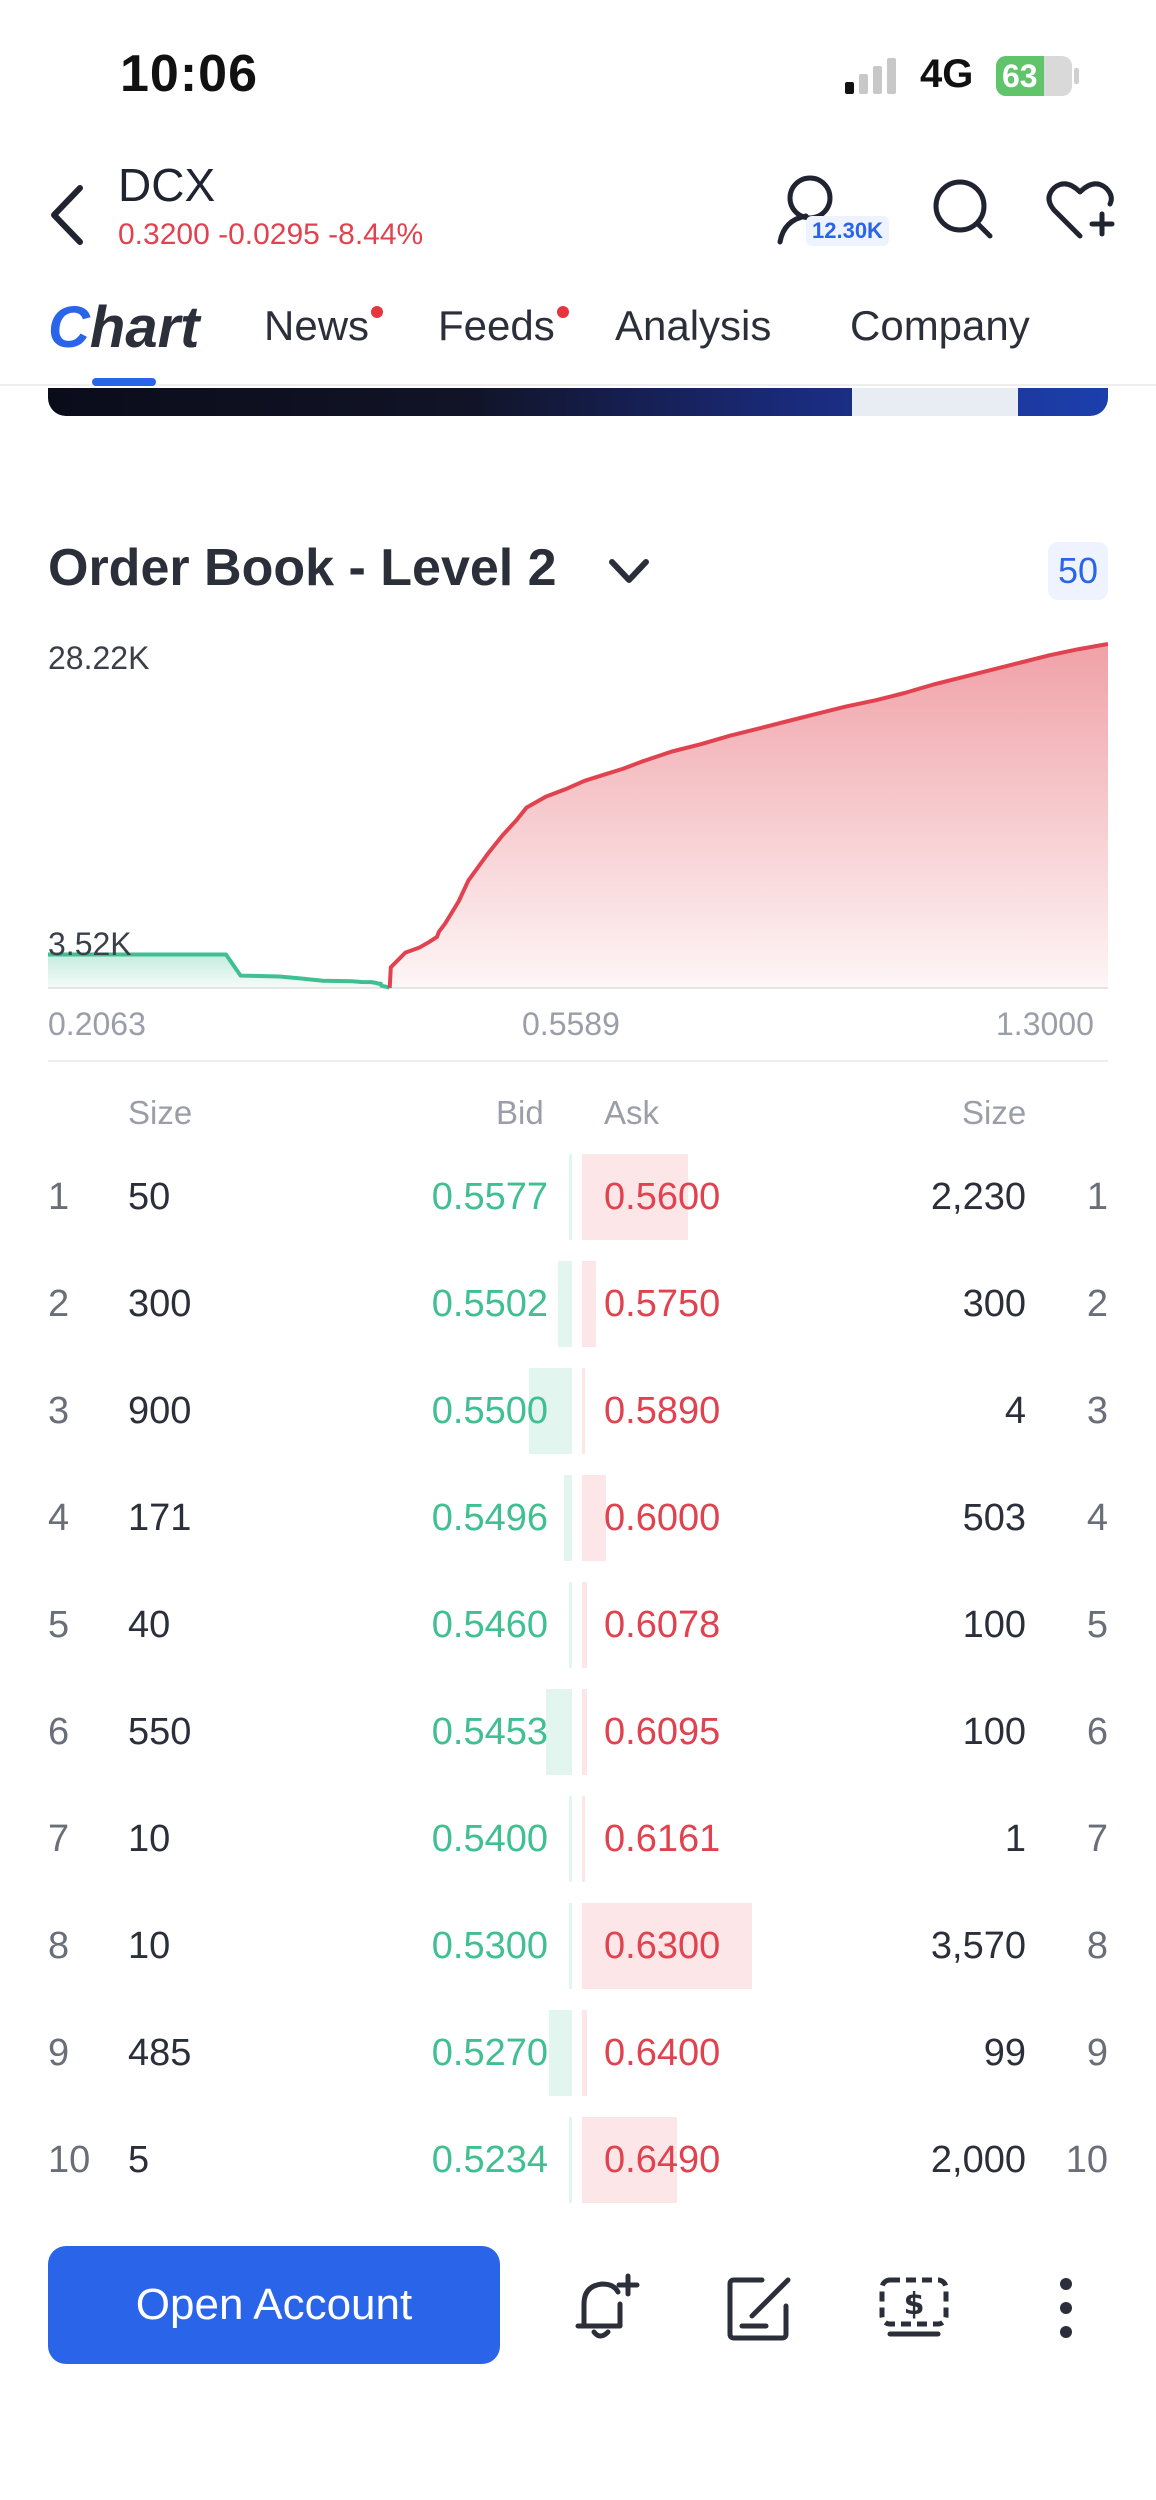 This screenshot has height=2500, width=1156. What do you see at coordinates (662, 2053) in the screenshot?
I see `ask-price: 0.6400` at bounding box center [662, 2053].